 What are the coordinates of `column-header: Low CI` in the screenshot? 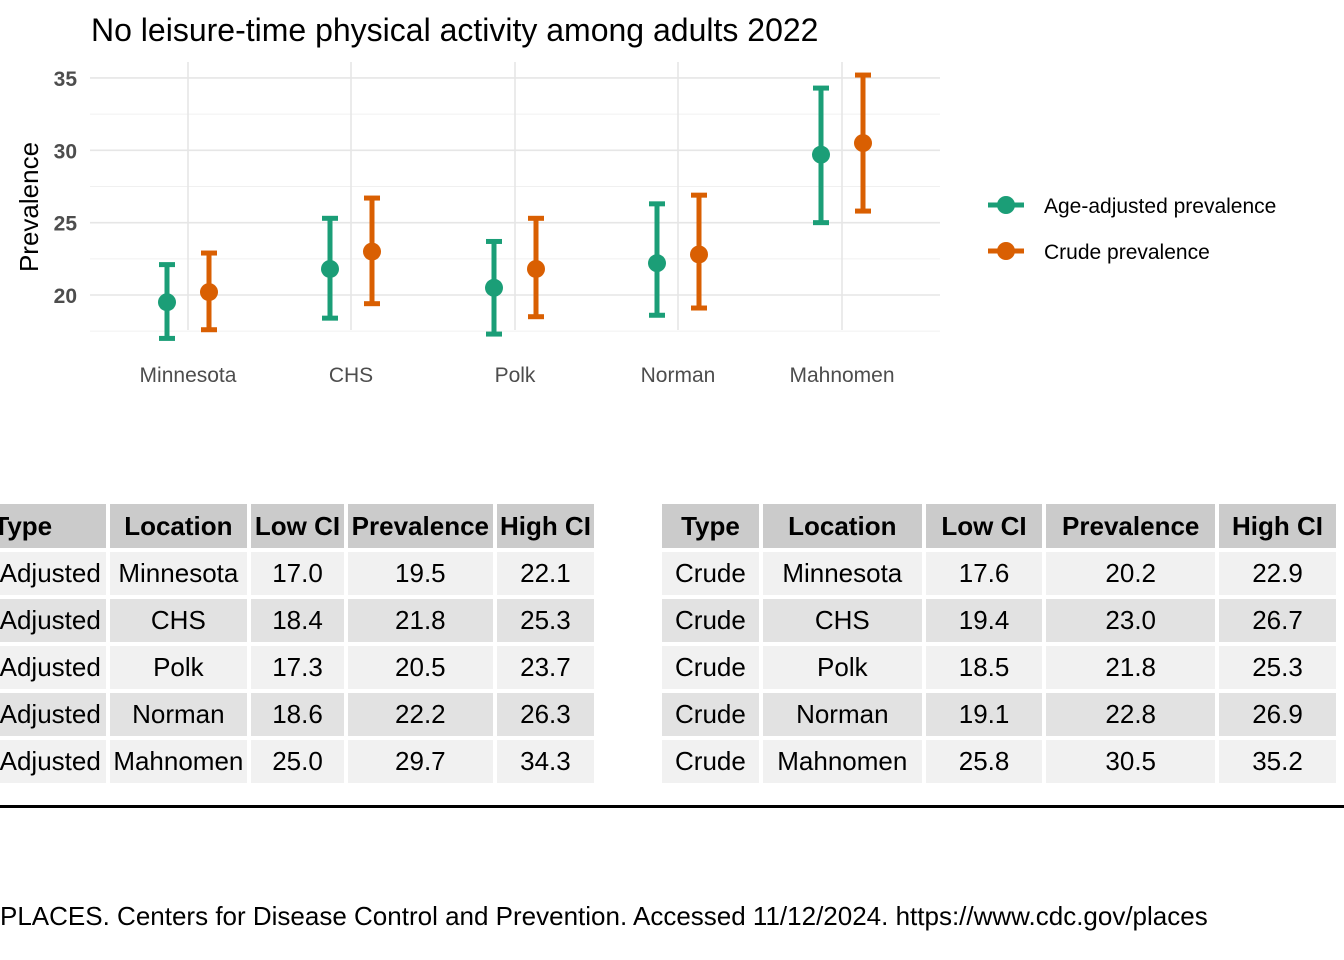 It's located at (297, 526).